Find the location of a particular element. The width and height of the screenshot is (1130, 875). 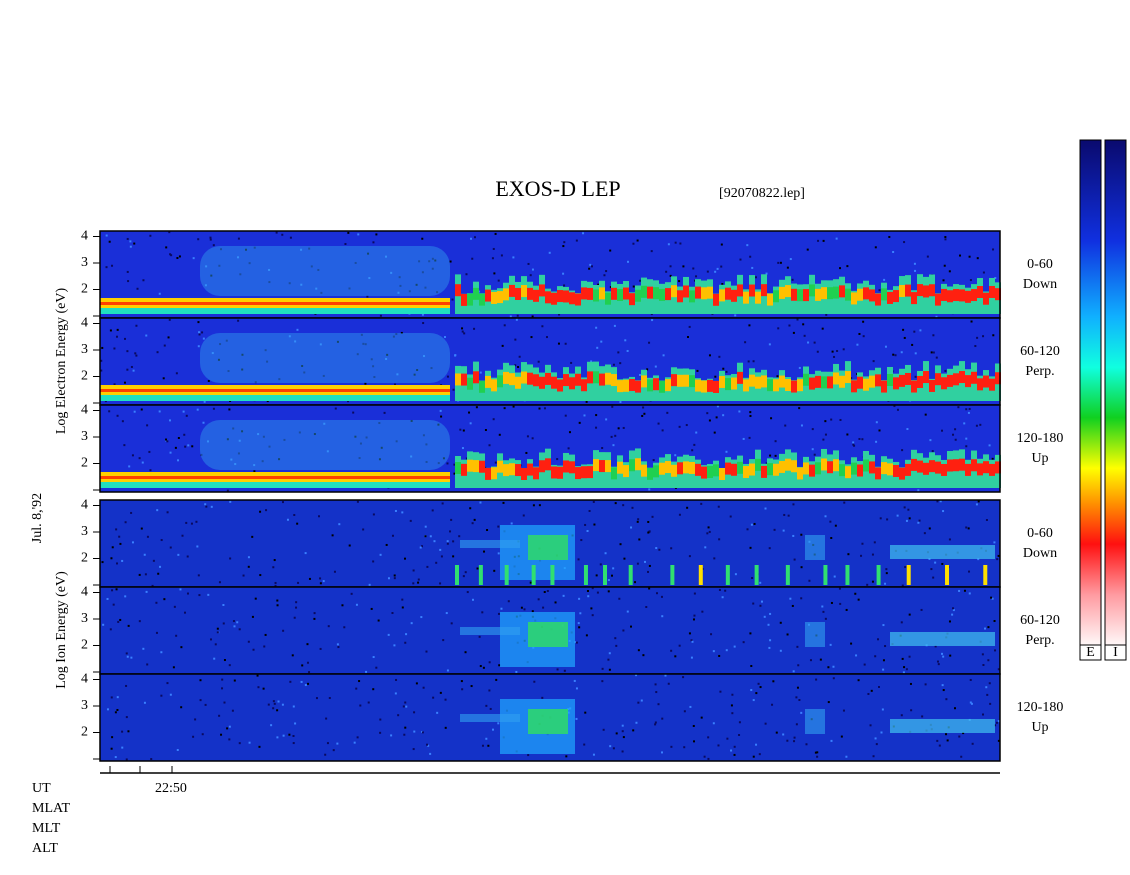

panel-range: 120-180 is located at coordinates (1040, 438).